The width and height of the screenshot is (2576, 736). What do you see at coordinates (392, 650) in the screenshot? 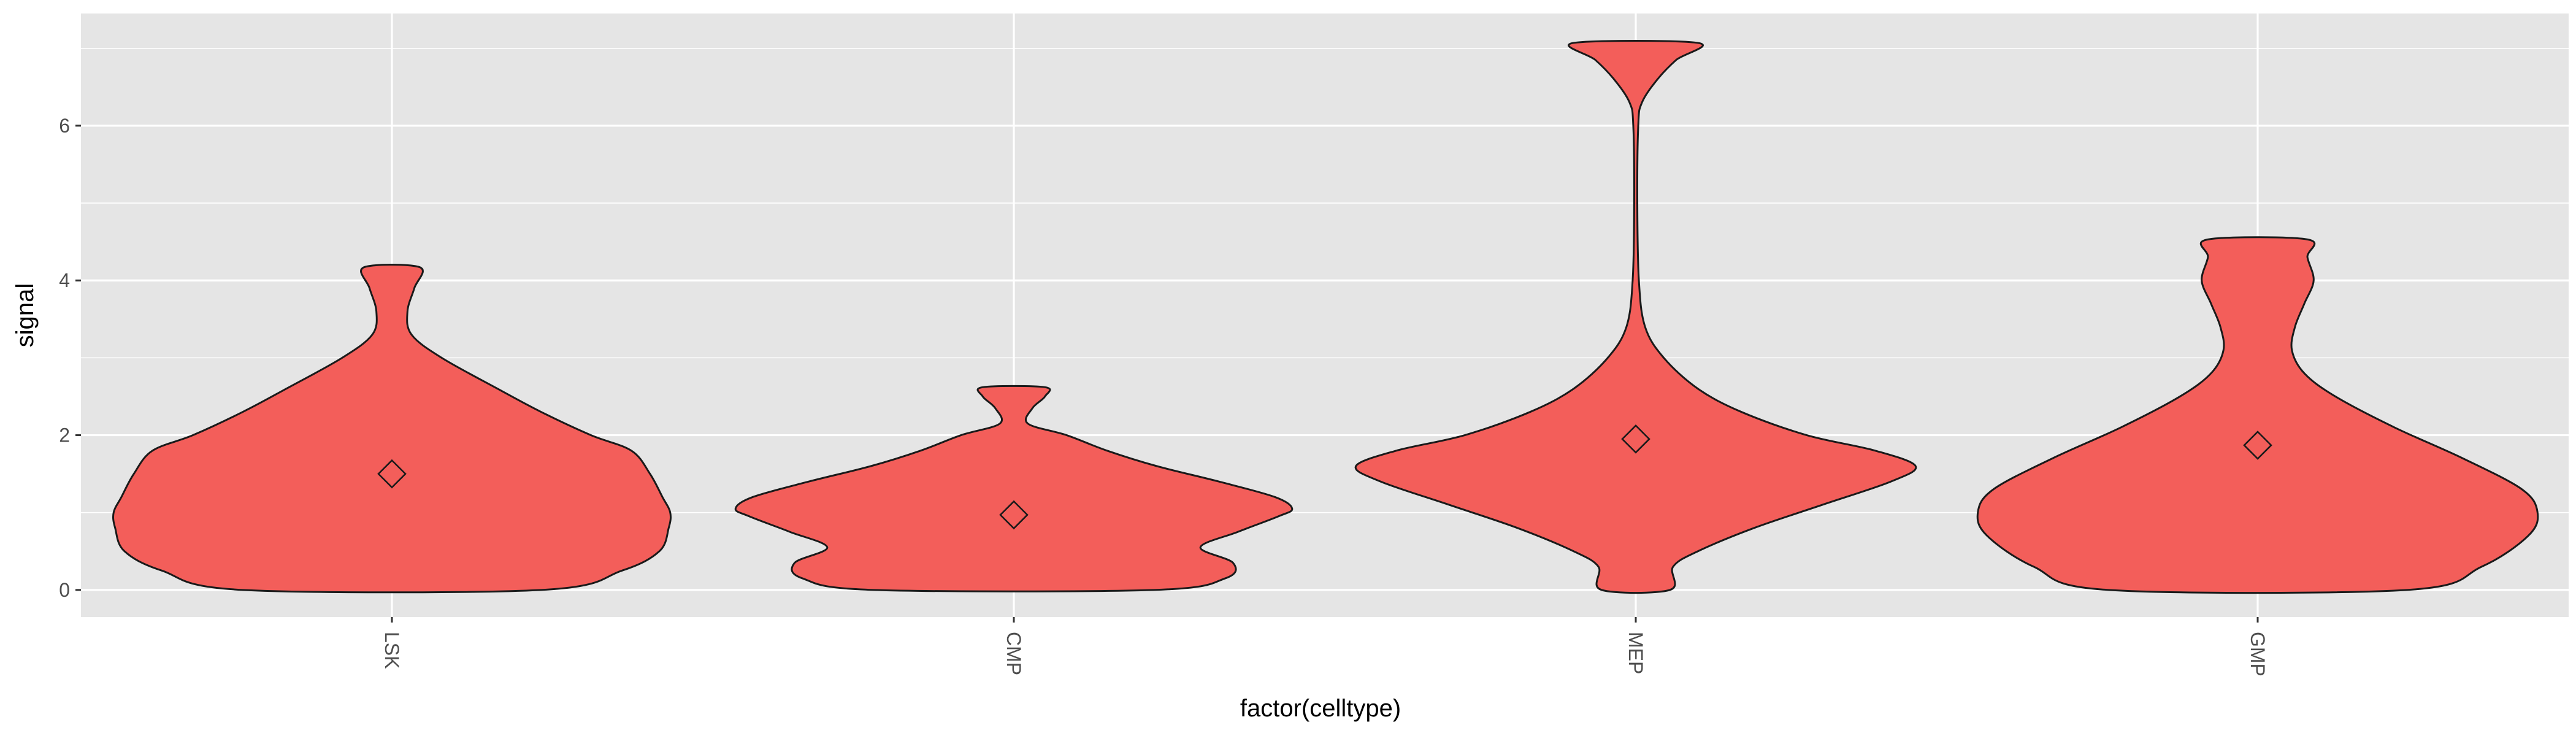
I see `x-tick-label: LSK` at bounding box center [392, 650].